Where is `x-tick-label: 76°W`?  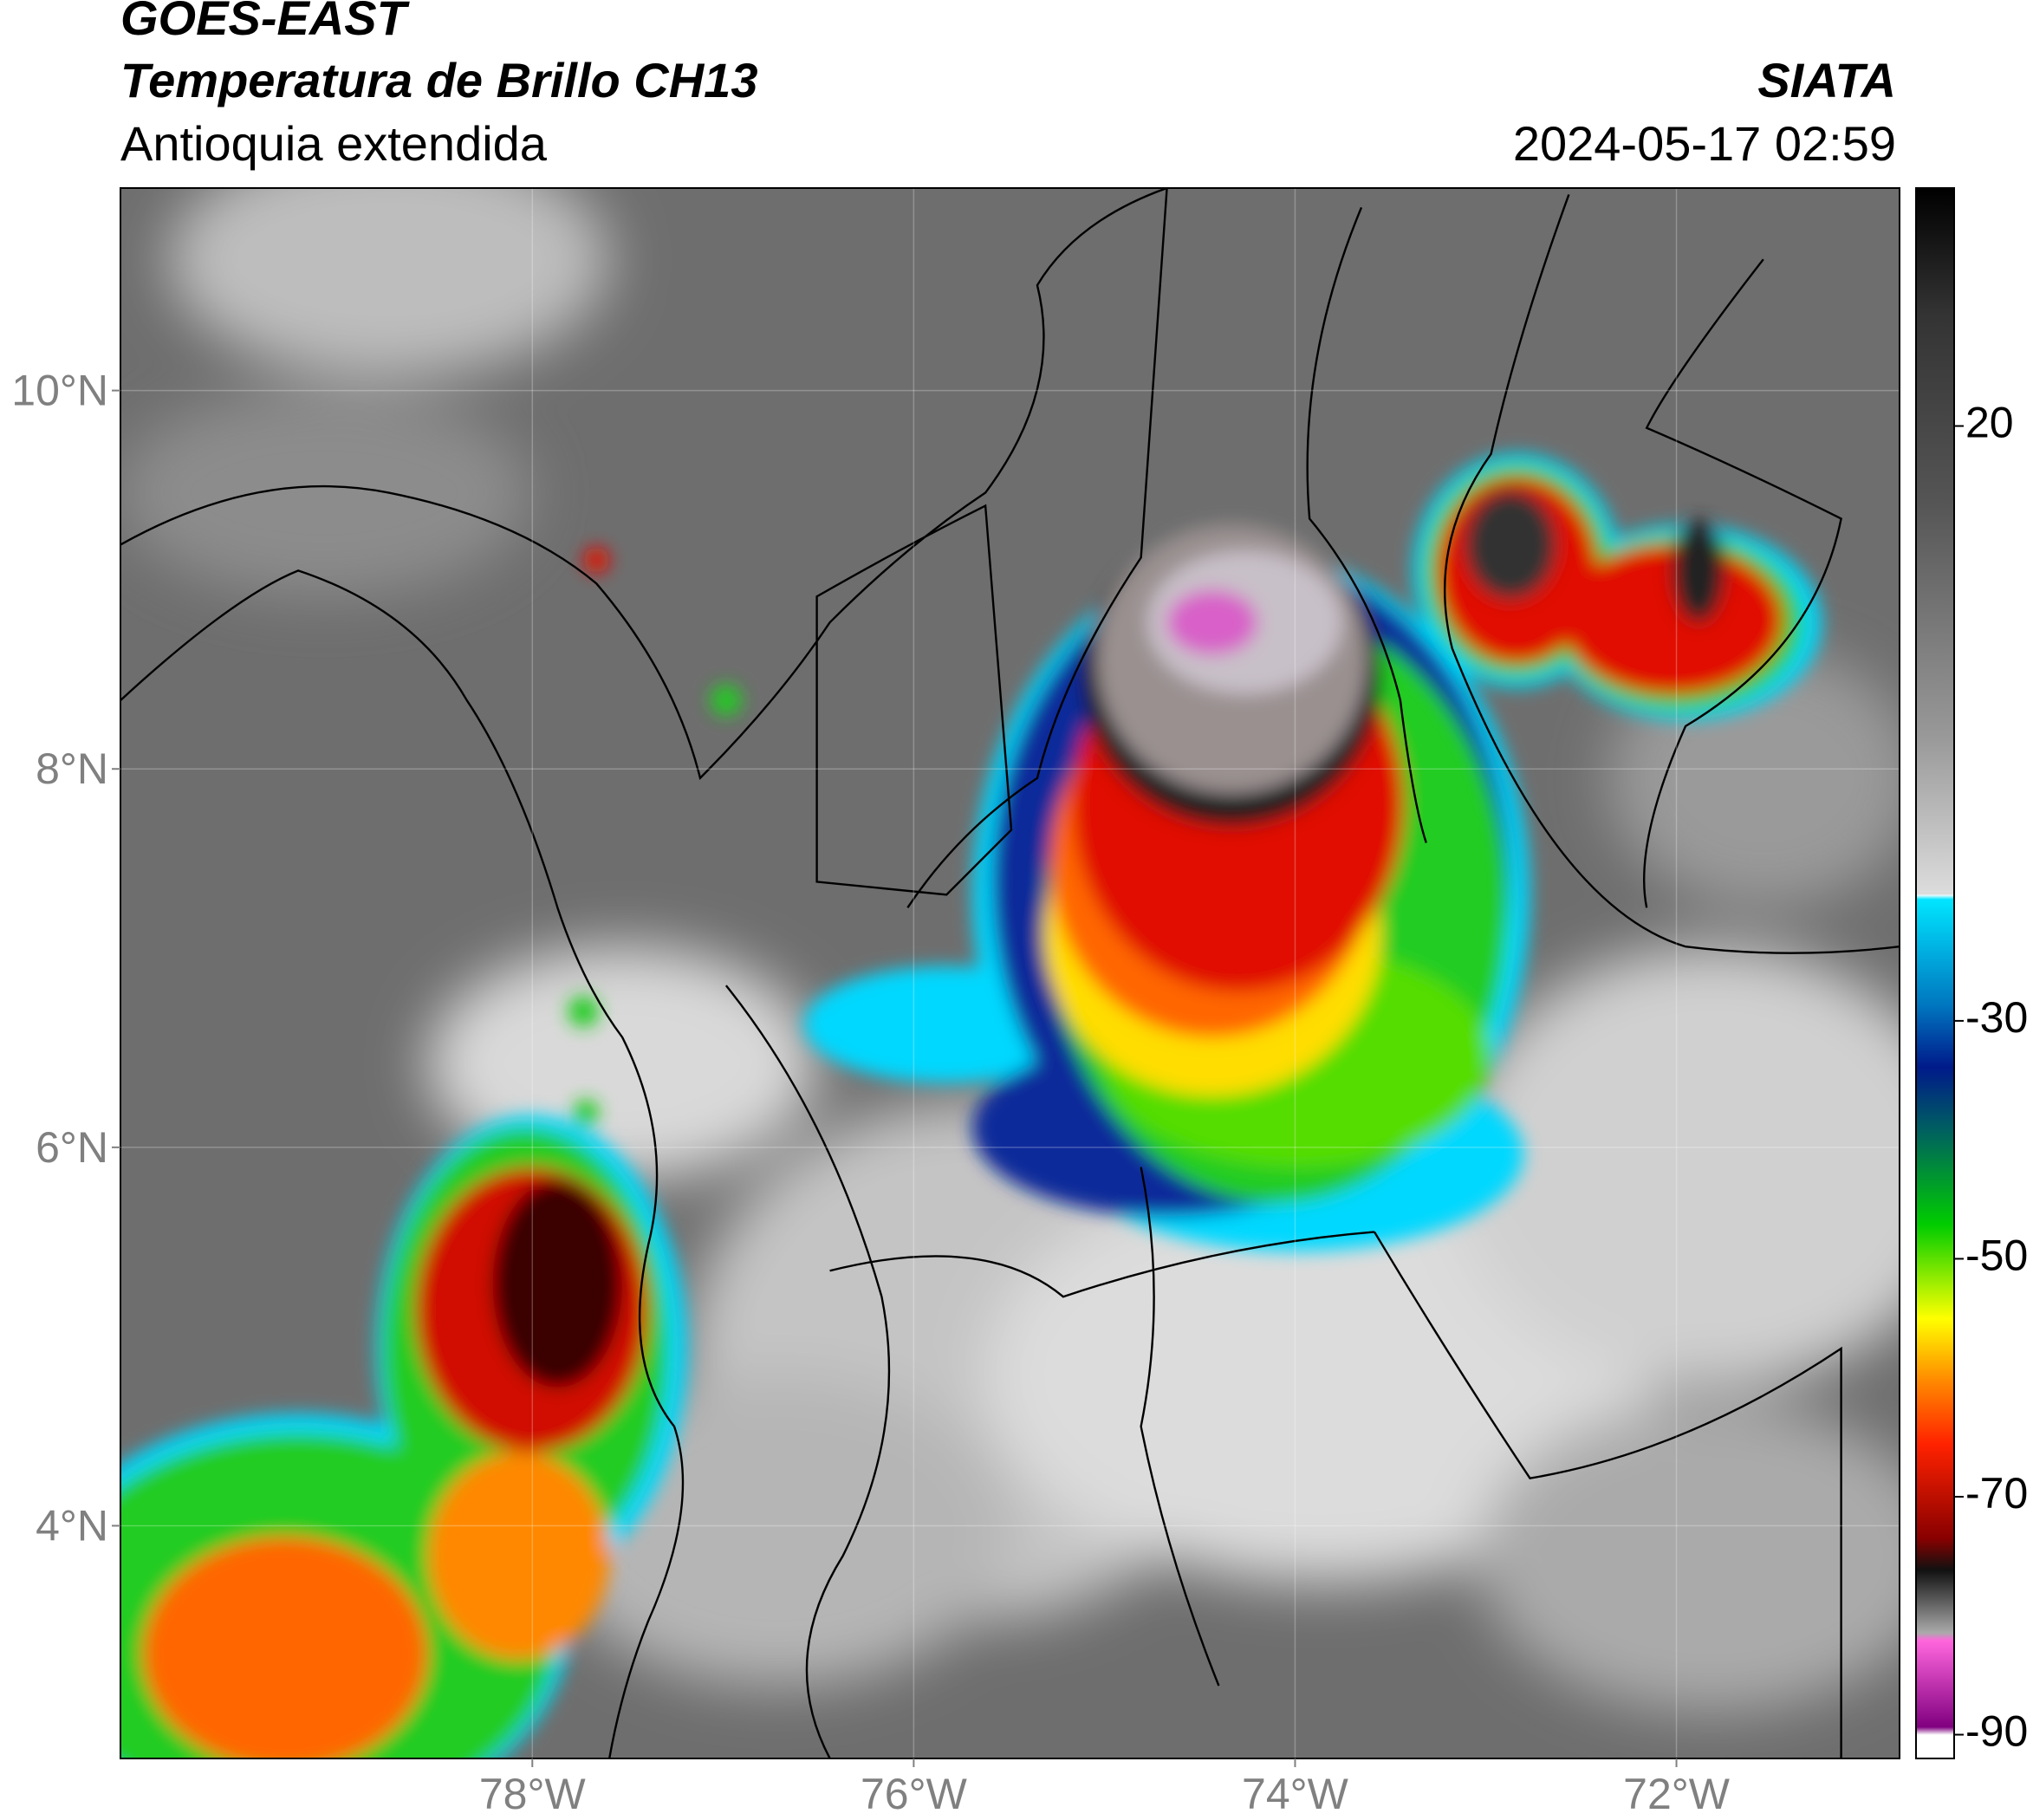
x-tick-label: 76°W is located at coordinates (914, 1794).